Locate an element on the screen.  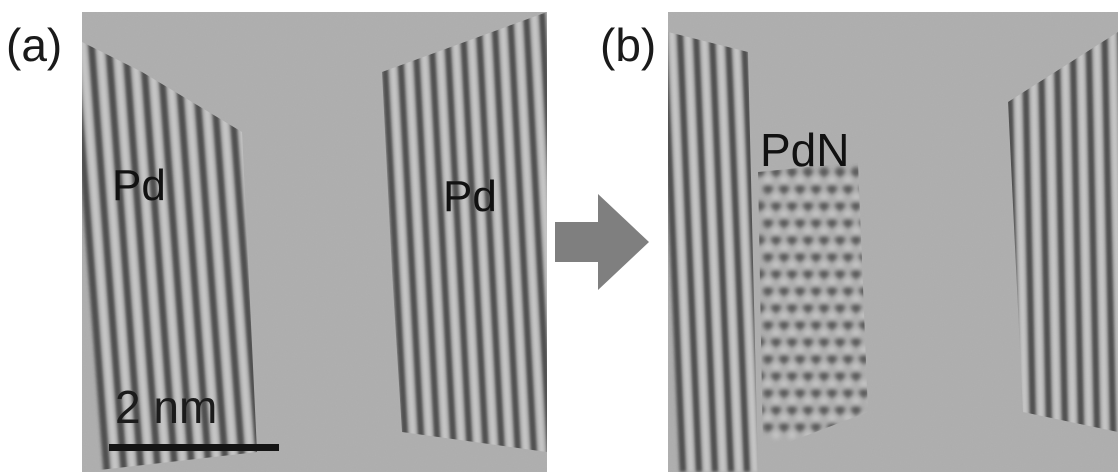
panel-b-label: (b) is located at coordinates (628, 45).